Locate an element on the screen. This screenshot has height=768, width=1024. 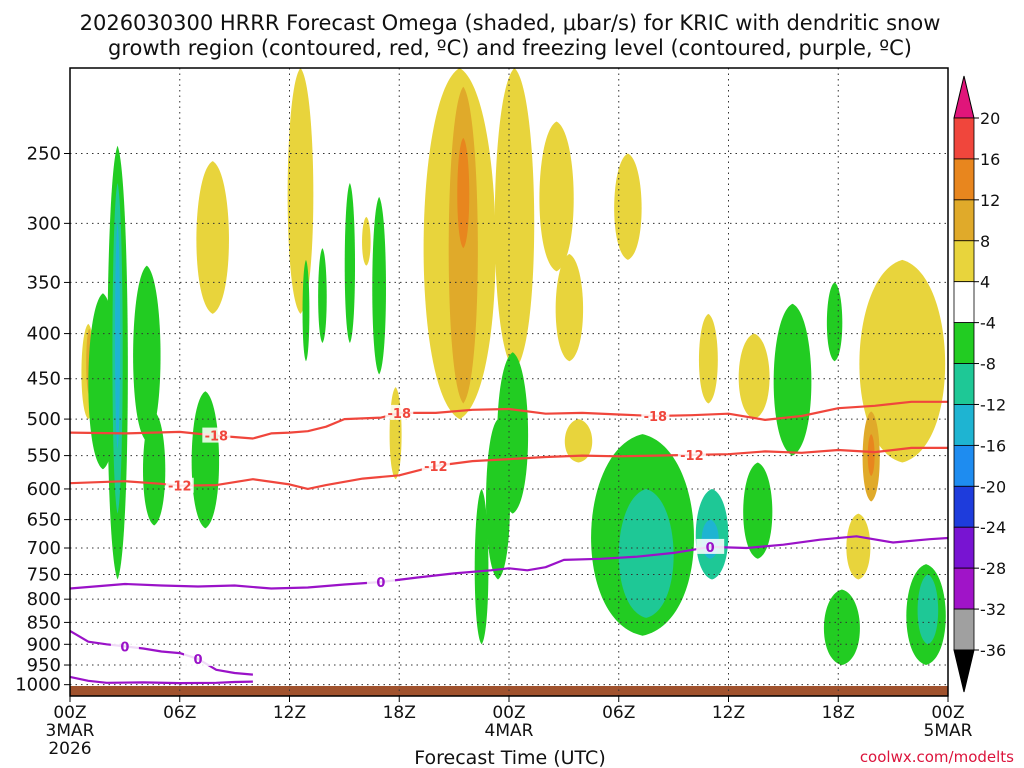
colorbar-label: -8 is located at coordinates (988, 364).